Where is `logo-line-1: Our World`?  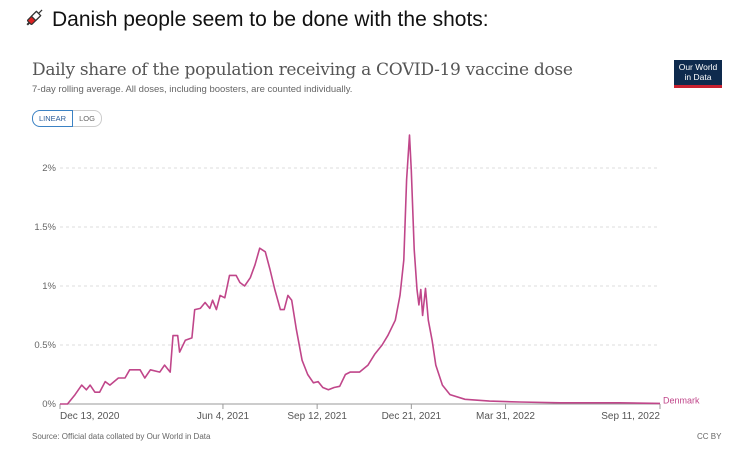 logo-line-1: Our World is located at coordinates (698, 67).